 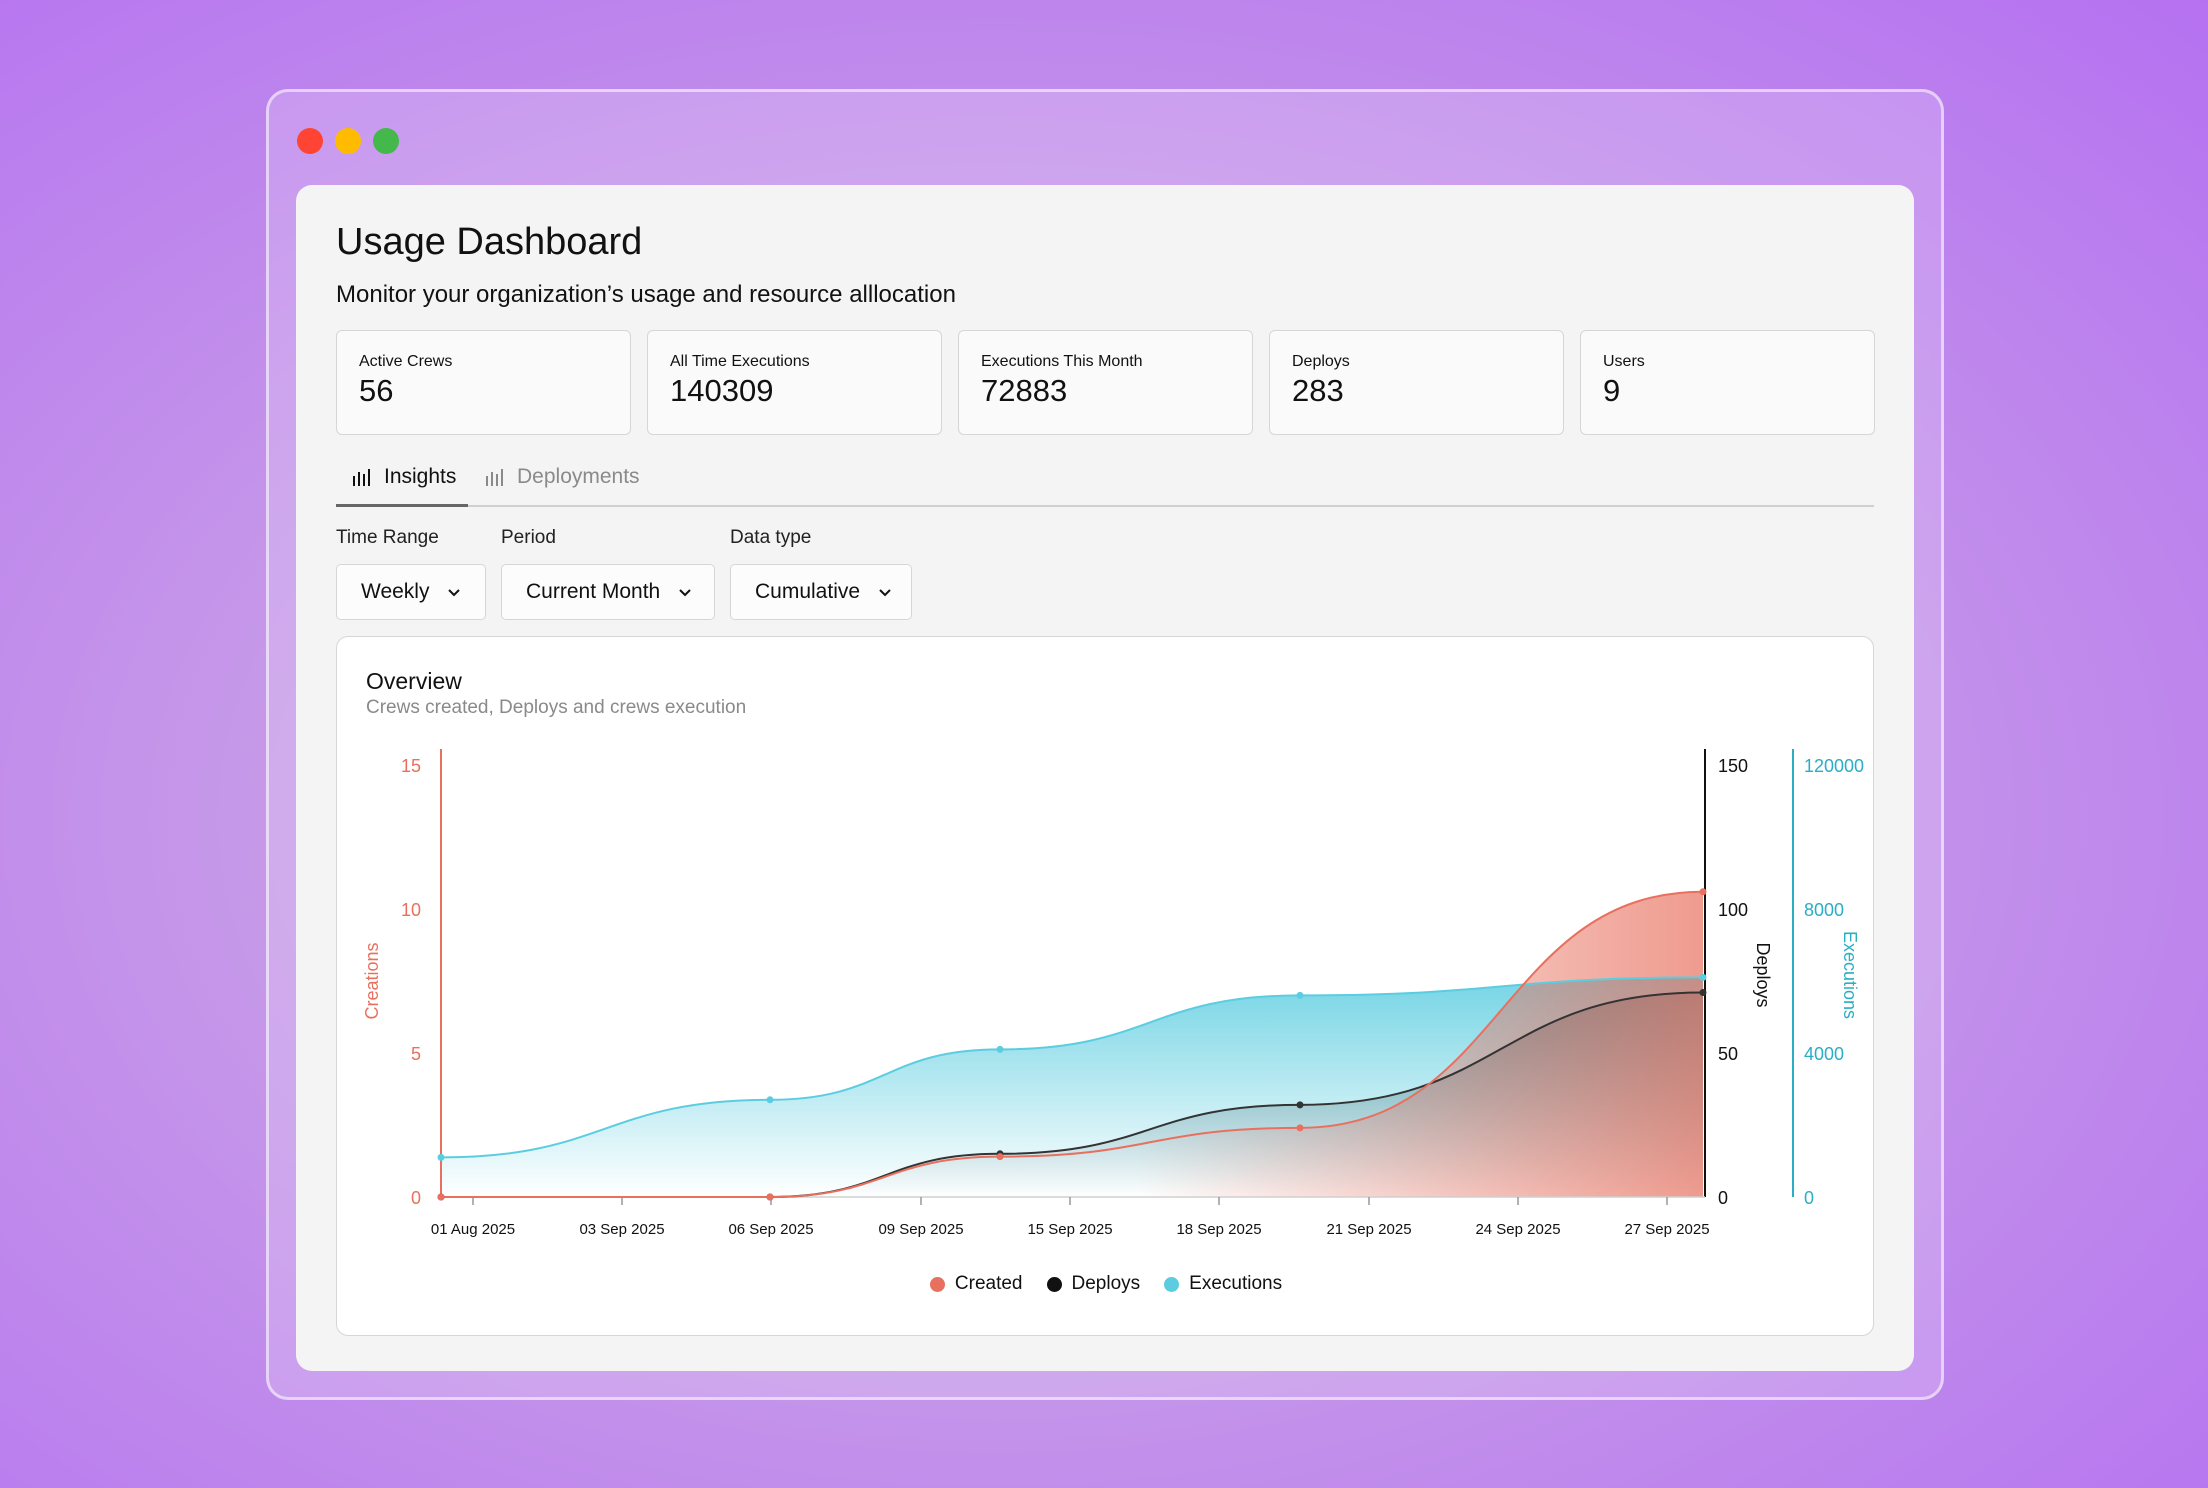 I want to click on maximize-window-button, so click(x=386, y=141).